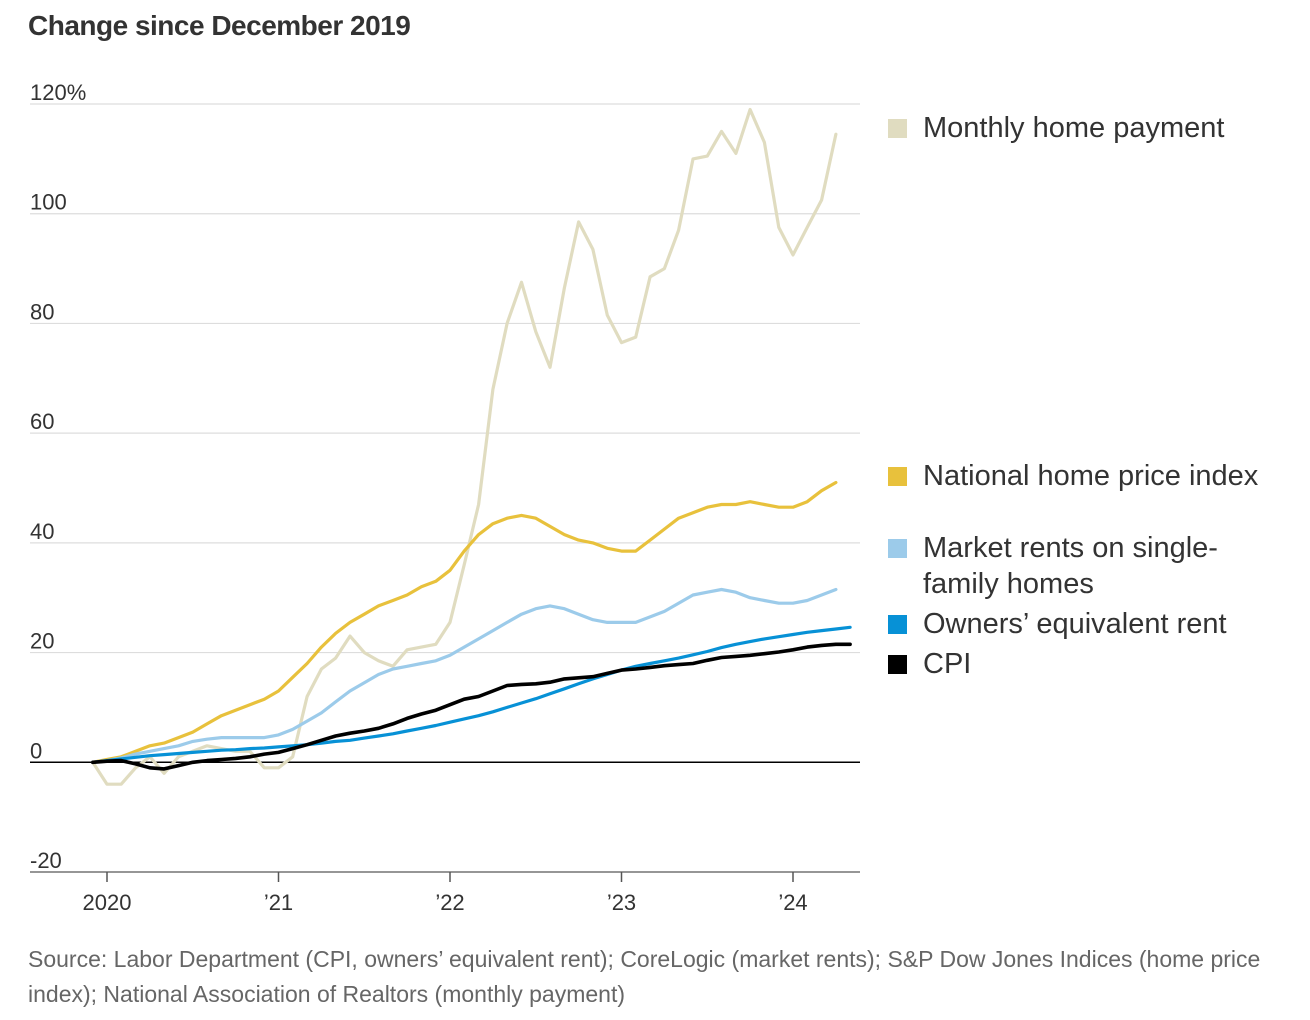 This screenshot has height=1020, width=1310. I want to click on legend-label: CPI, so click(947, 664).